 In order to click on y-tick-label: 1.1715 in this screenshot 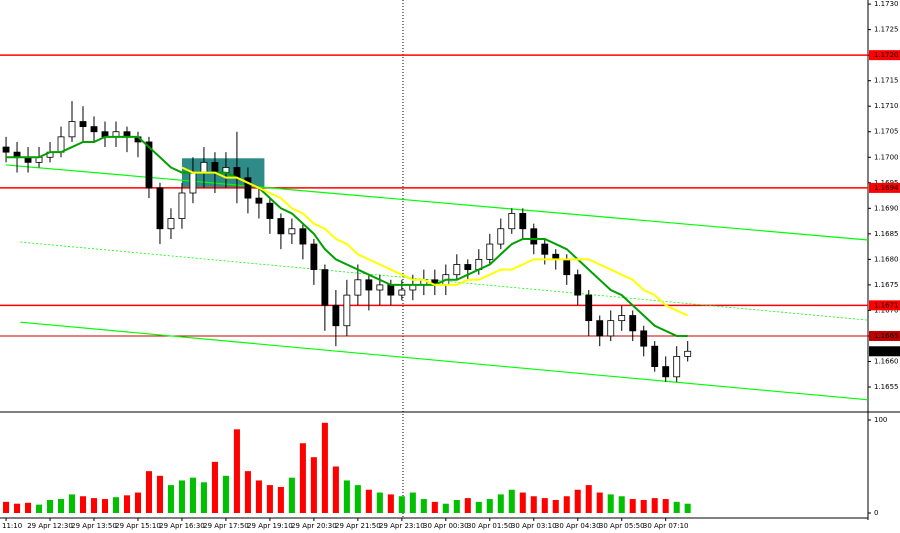, I will do `click(886, 81)`.